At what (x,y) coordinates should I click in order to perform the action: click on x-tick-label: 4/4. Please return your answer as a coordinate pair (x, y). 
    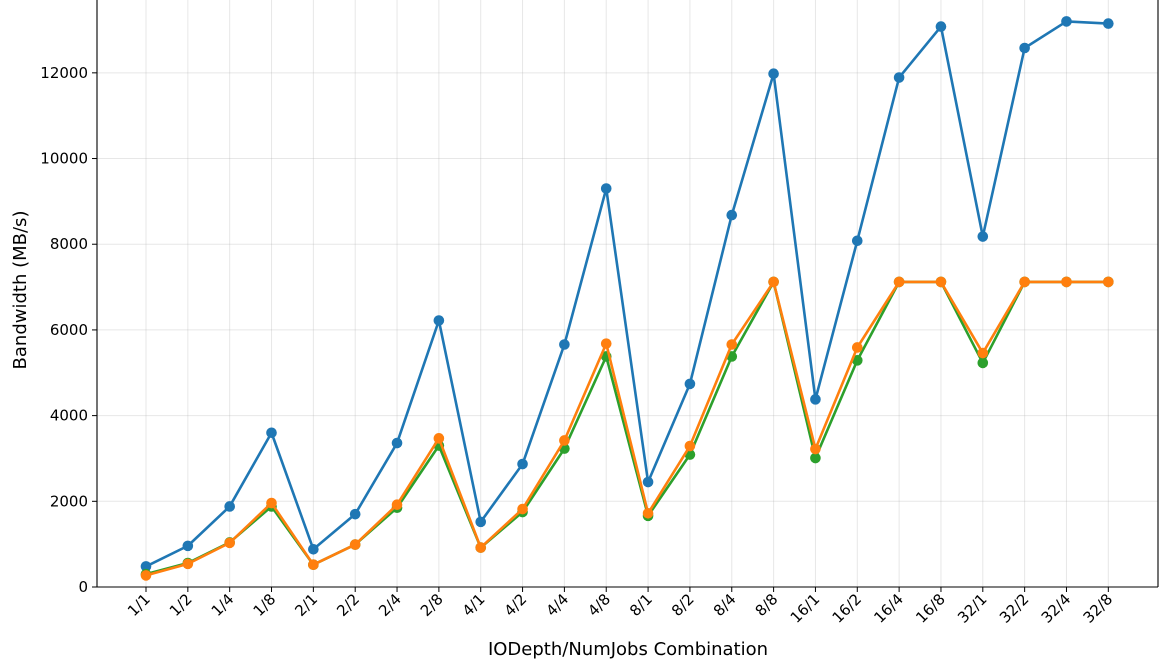
    Looking at the image, I should click on (557, 605).